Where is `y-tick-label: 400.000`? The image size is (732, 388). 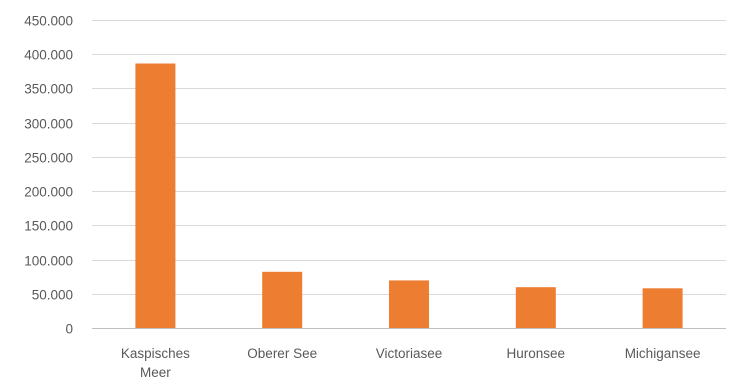
y-tick-label: 400.000 is located at coordinates (48, 55).